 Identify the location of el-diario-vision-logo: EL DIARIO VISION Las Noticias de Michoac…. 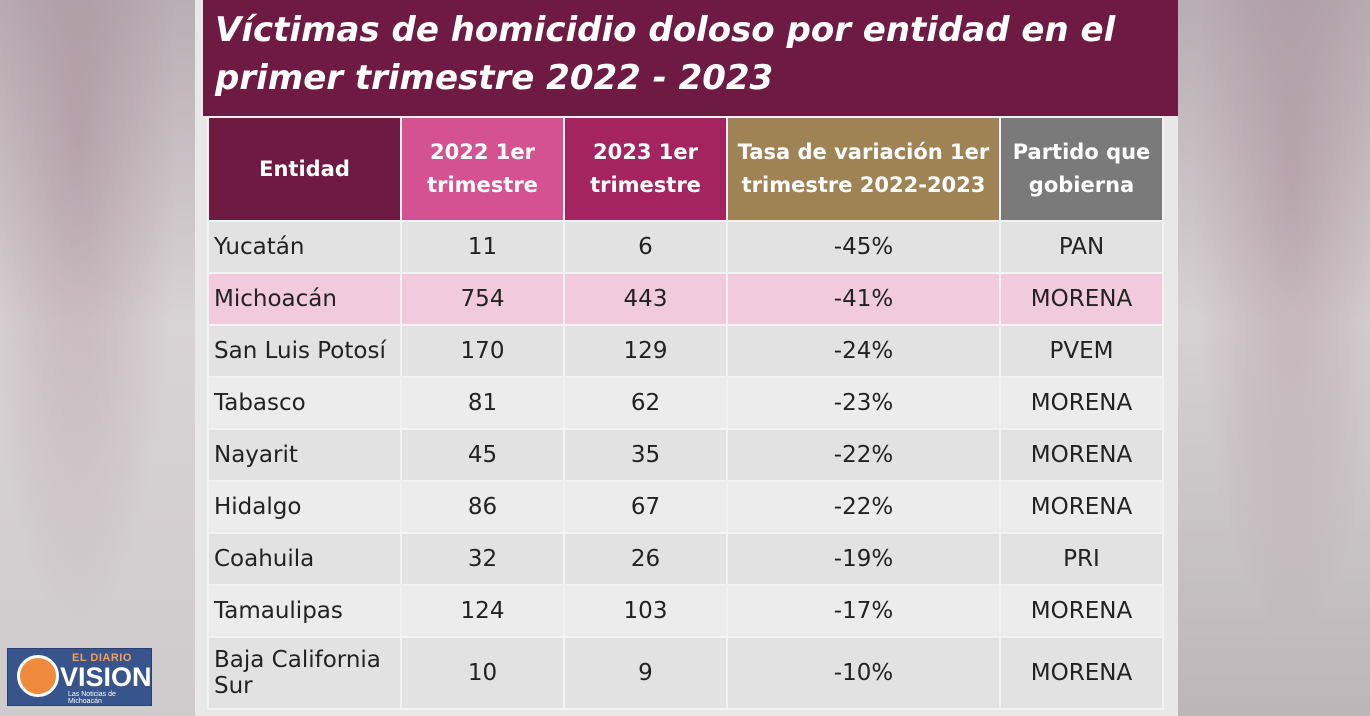
(79, 677).